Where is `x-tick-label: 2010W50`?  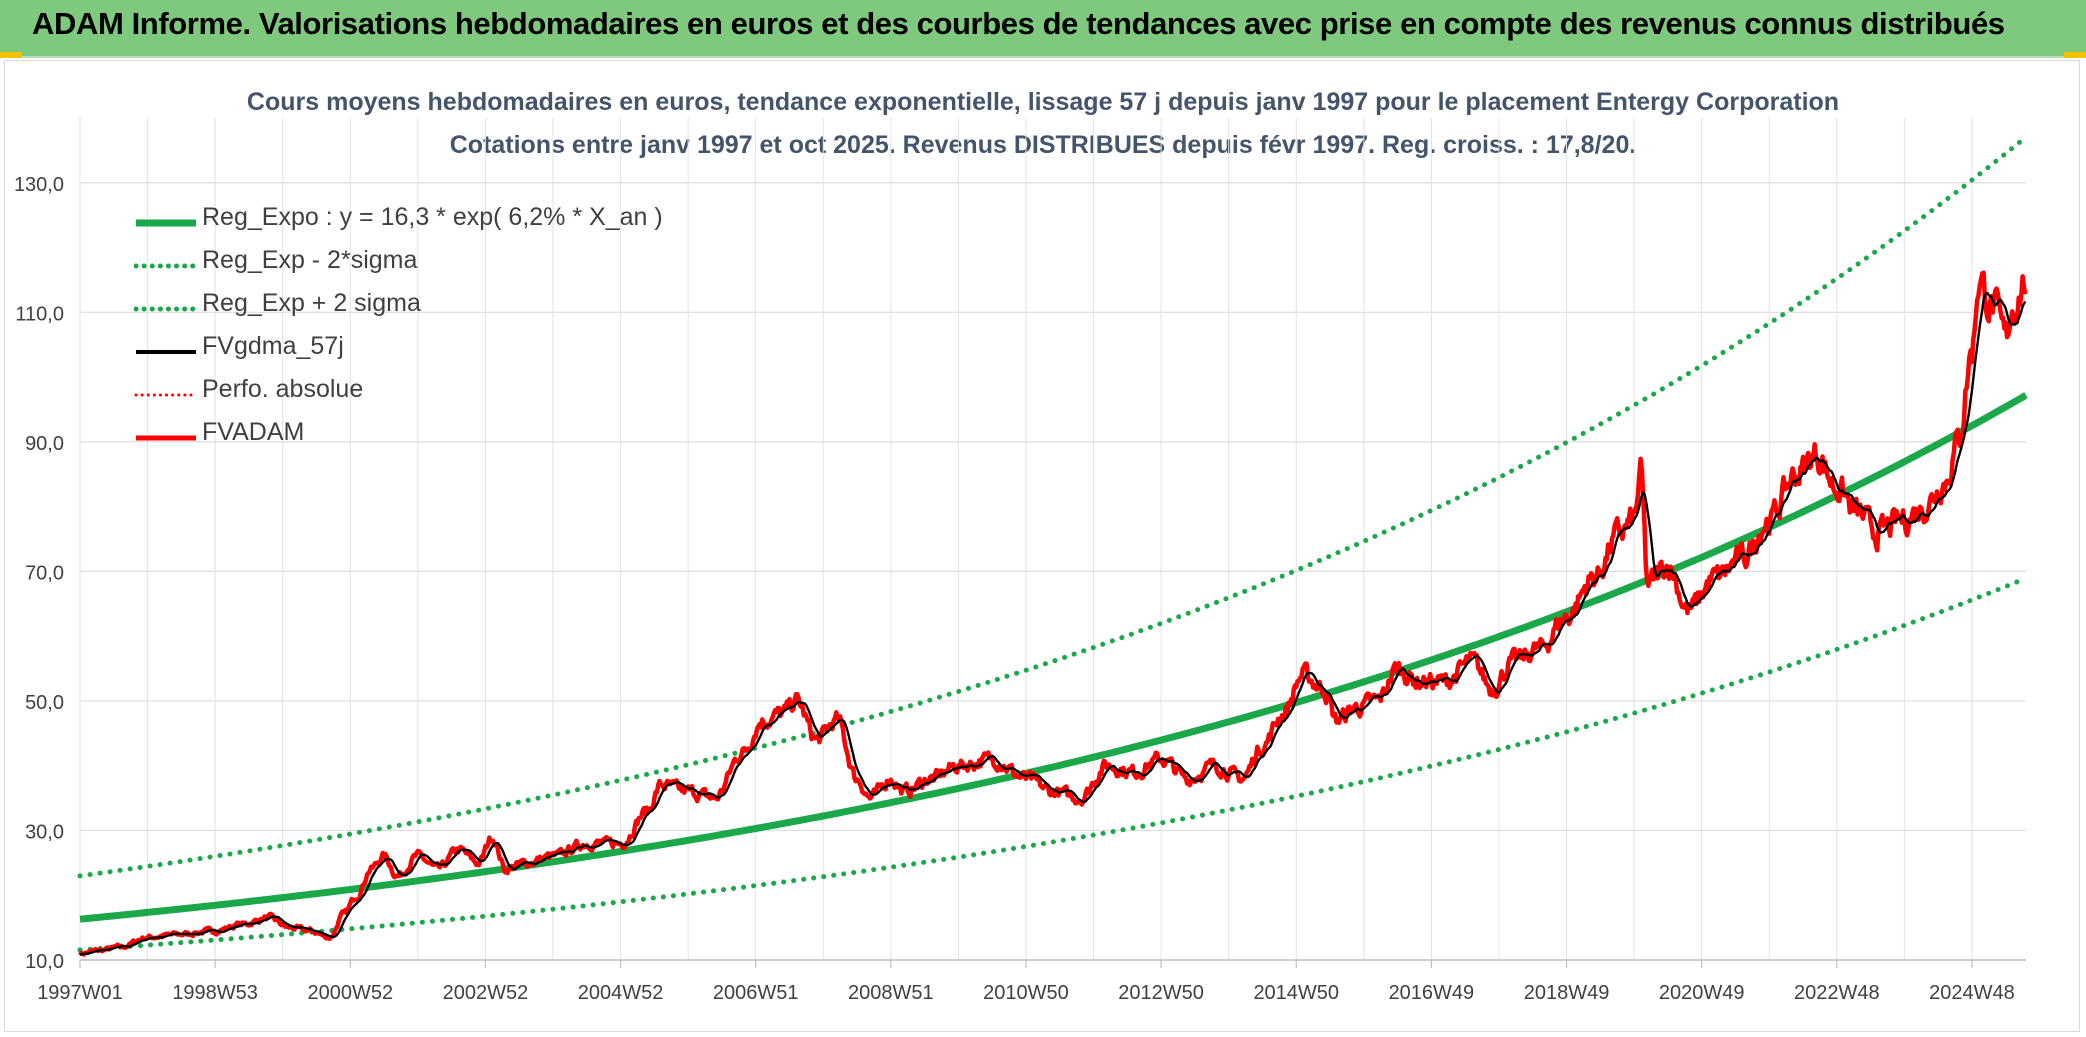 x-tick-label: 2010W50 is located at coordinates (1026, 993).